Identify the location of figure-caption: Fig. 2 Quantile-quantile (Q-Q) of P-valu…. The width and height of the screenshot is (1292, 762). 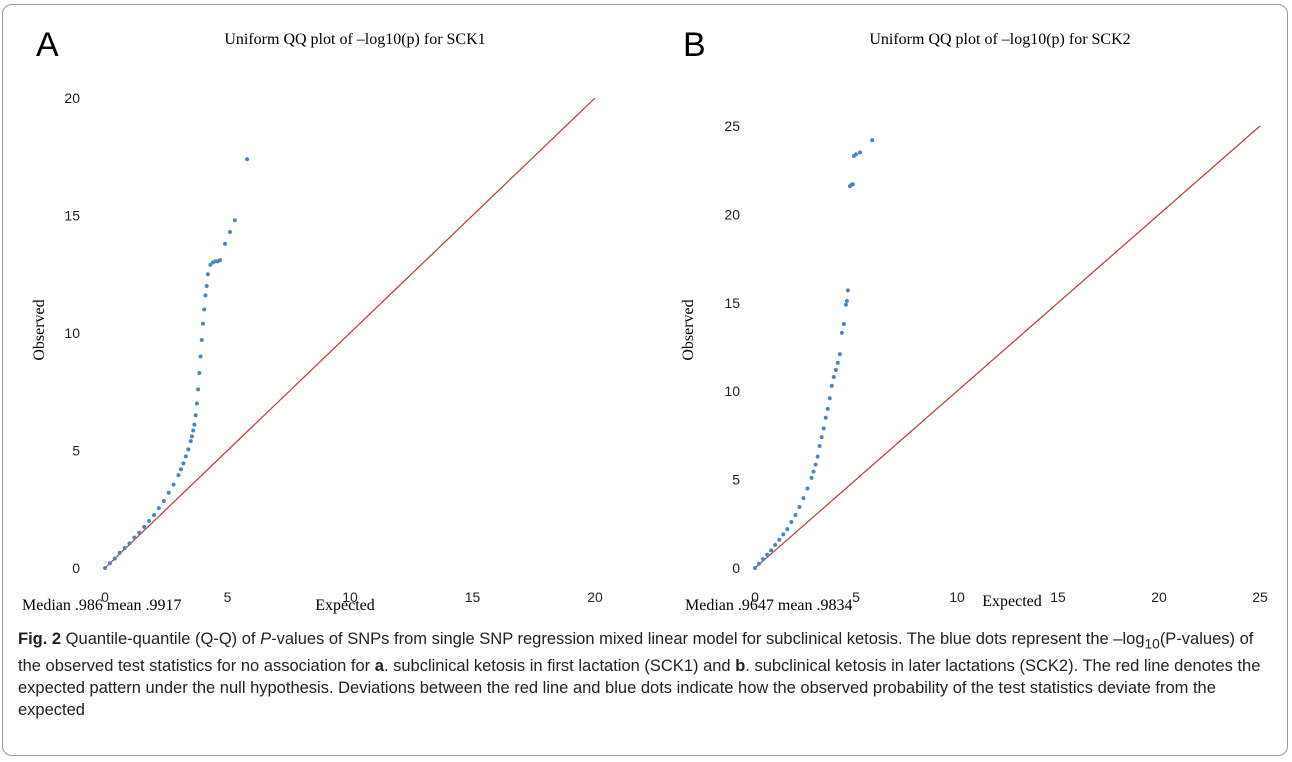
(646, 674).